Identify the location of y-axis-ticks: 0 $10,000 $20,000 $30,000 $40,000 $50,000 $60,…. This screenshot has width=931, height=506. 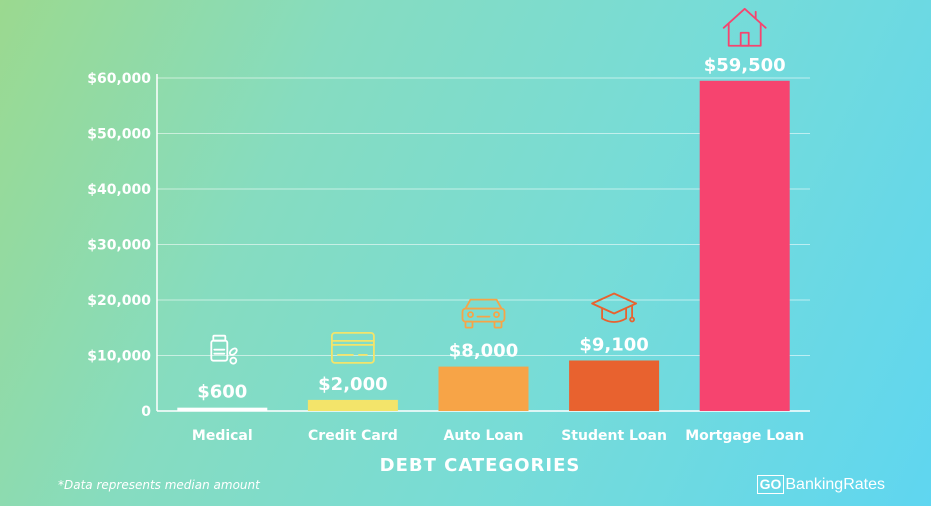
(119, 245).